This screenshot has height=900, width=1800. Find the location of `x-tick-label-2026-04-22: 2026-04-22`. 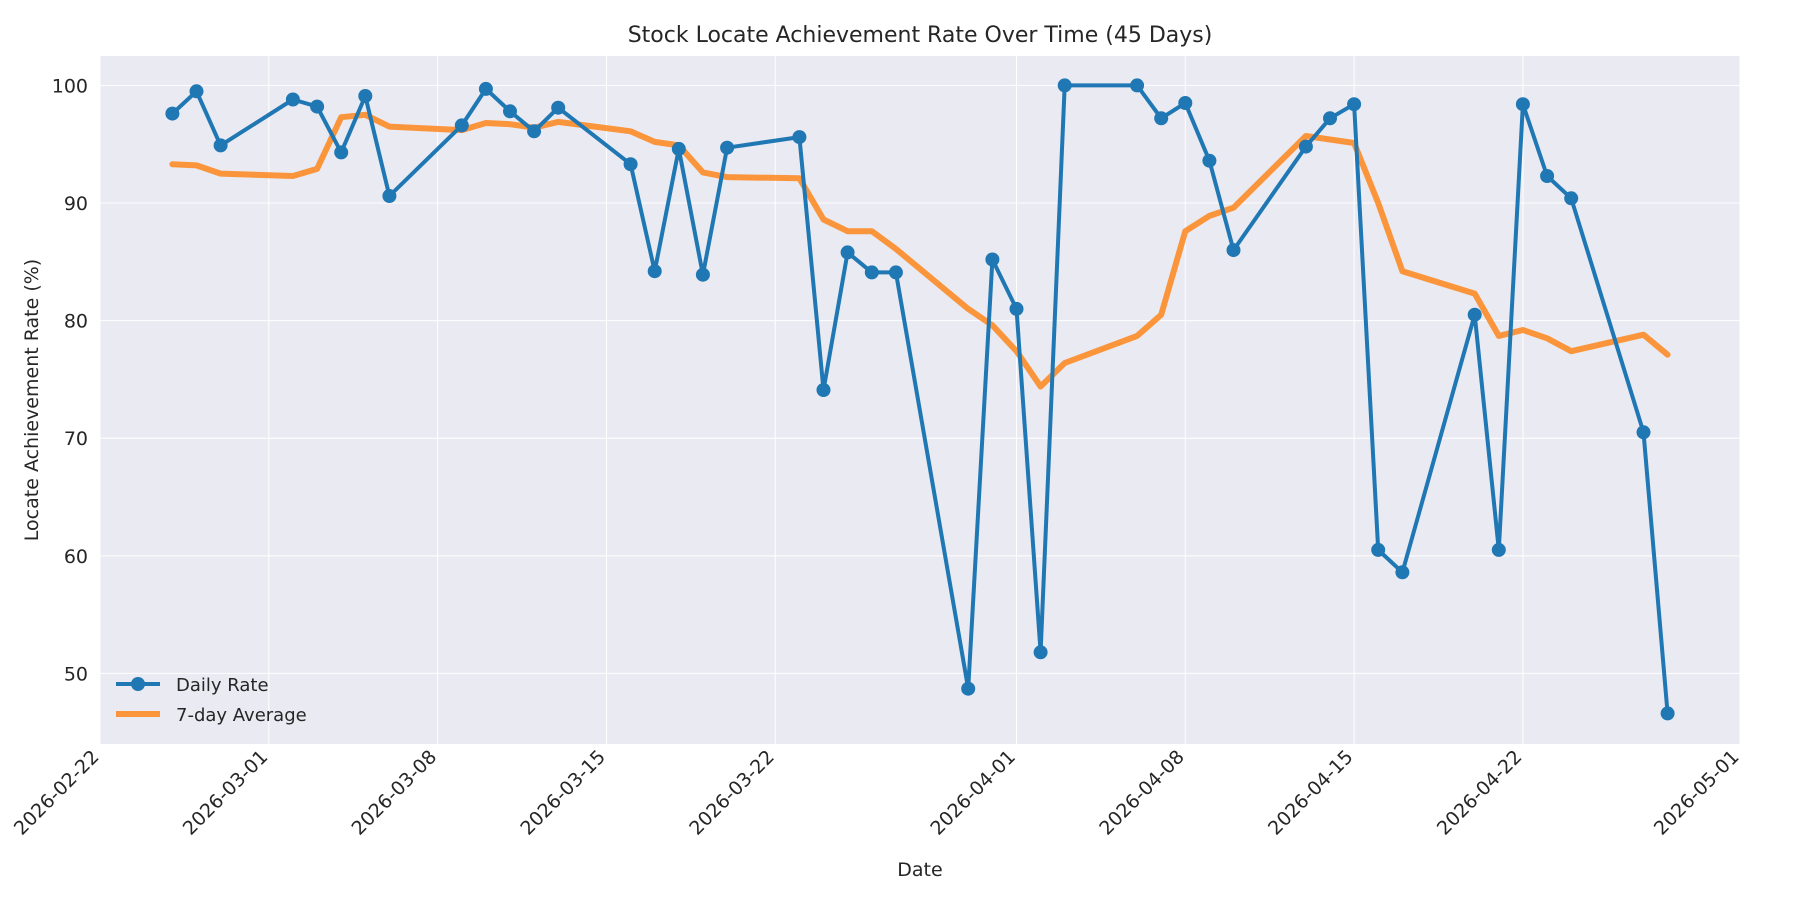

x-tick-label-2026-04-22: 2026-04-22 is located at coordinates (1480, 793).